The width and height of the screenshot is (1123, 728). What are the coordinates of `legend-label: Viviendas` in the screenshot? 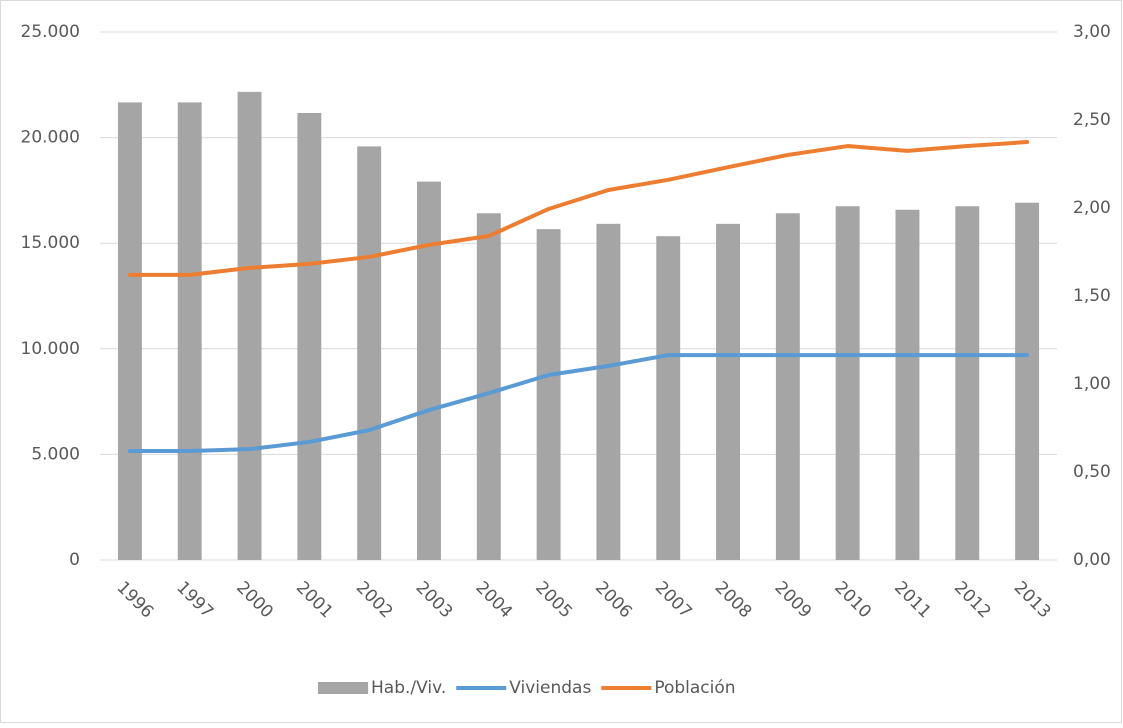 It's located at (550, 688).